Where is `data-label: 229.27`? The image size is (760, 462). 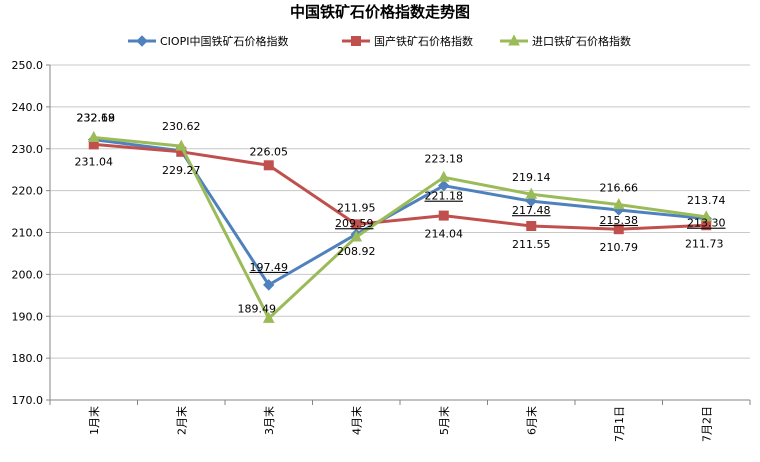
data-label: 229.27 is located at coordinates (181, 170).